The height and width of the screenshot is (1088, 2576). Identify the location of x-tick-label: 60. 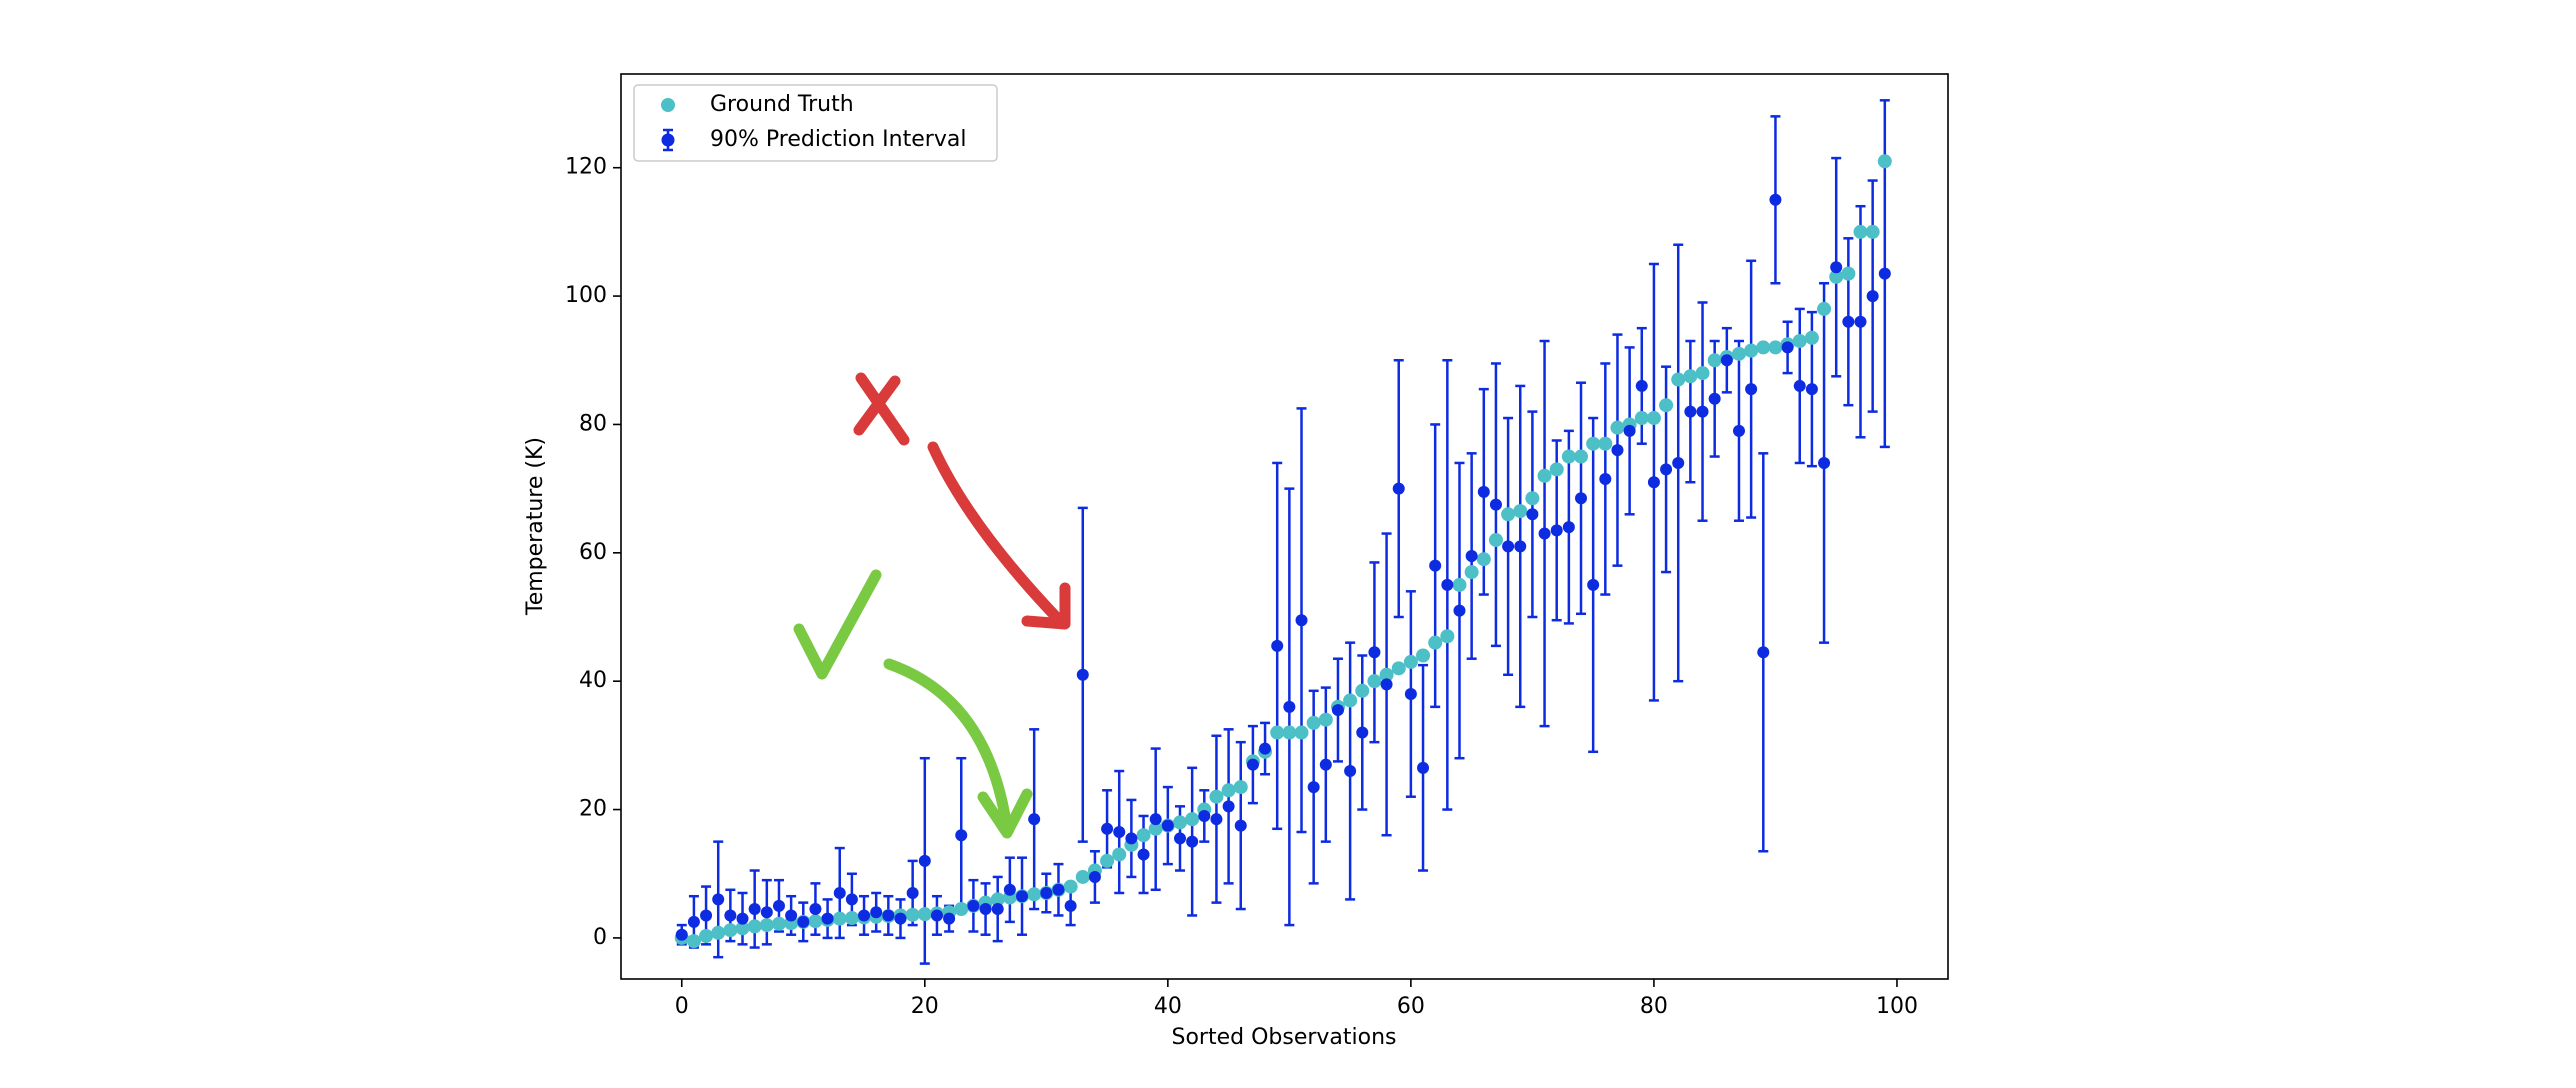
(1411, 1006).